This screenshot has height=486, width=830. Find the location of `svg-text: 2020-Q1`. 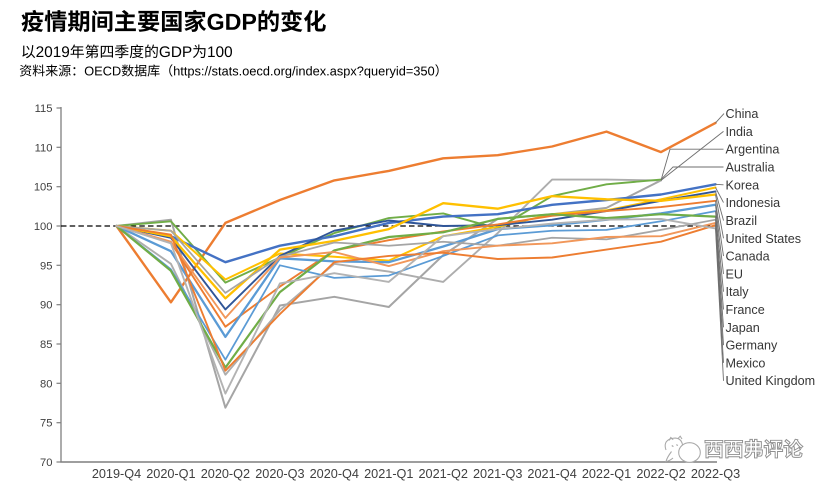

svg-text: 2020-Q1 is located at coordinates (170, 474).